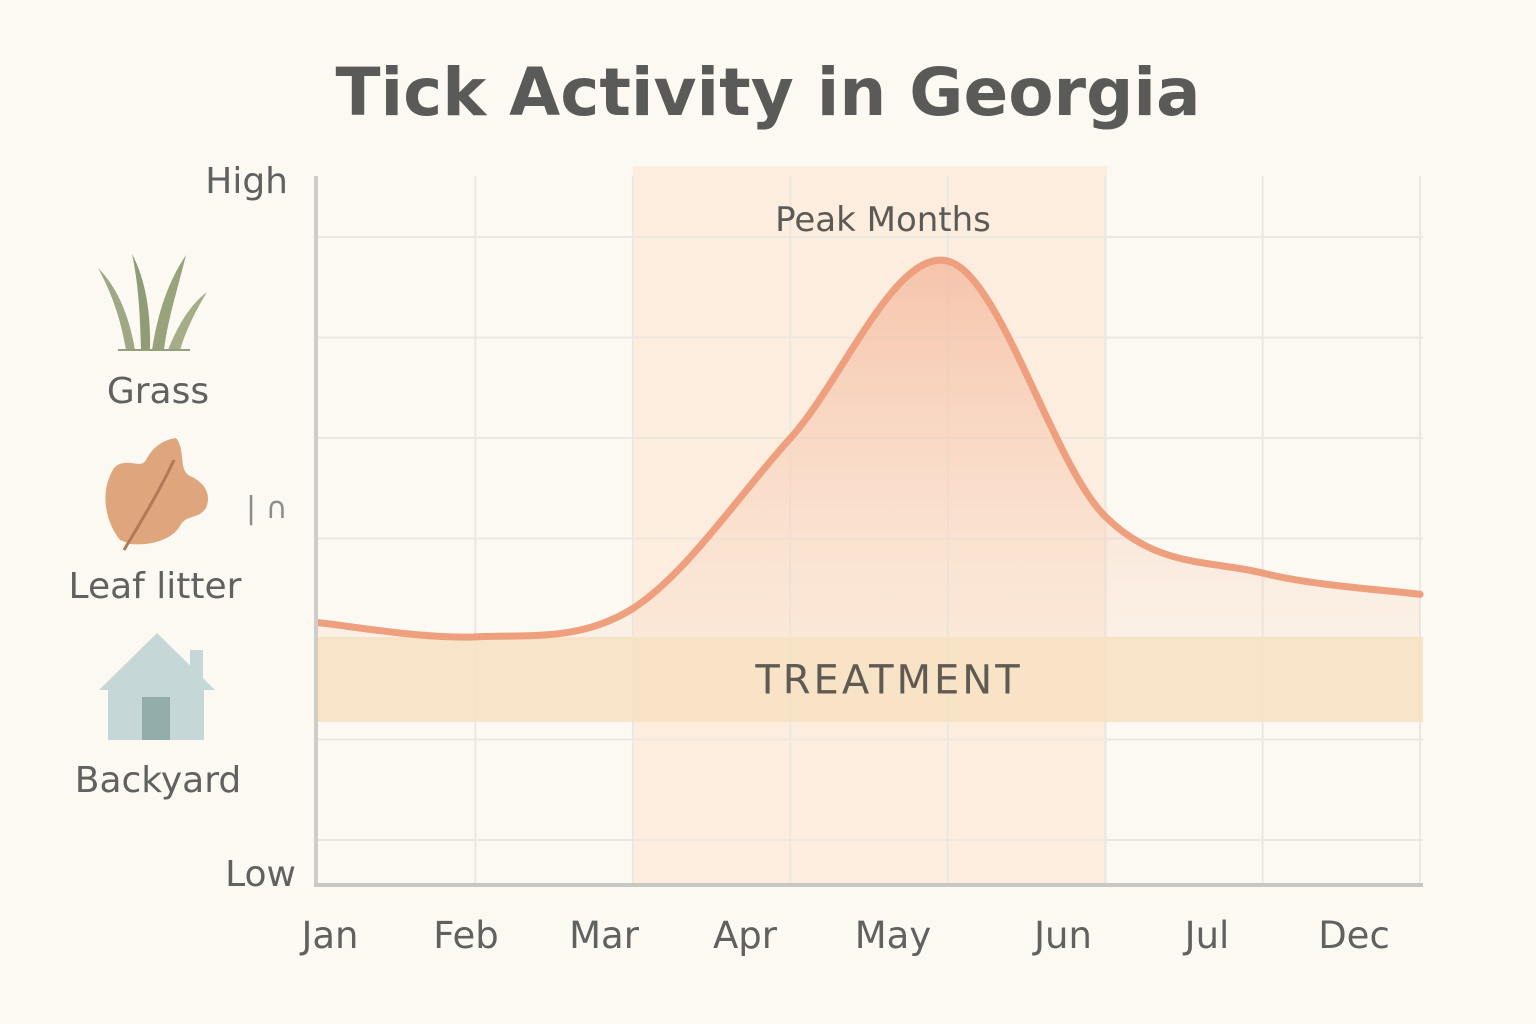 This screenshot has height=1024, width=1536. I want to click on house-icon, so click(157, 686).